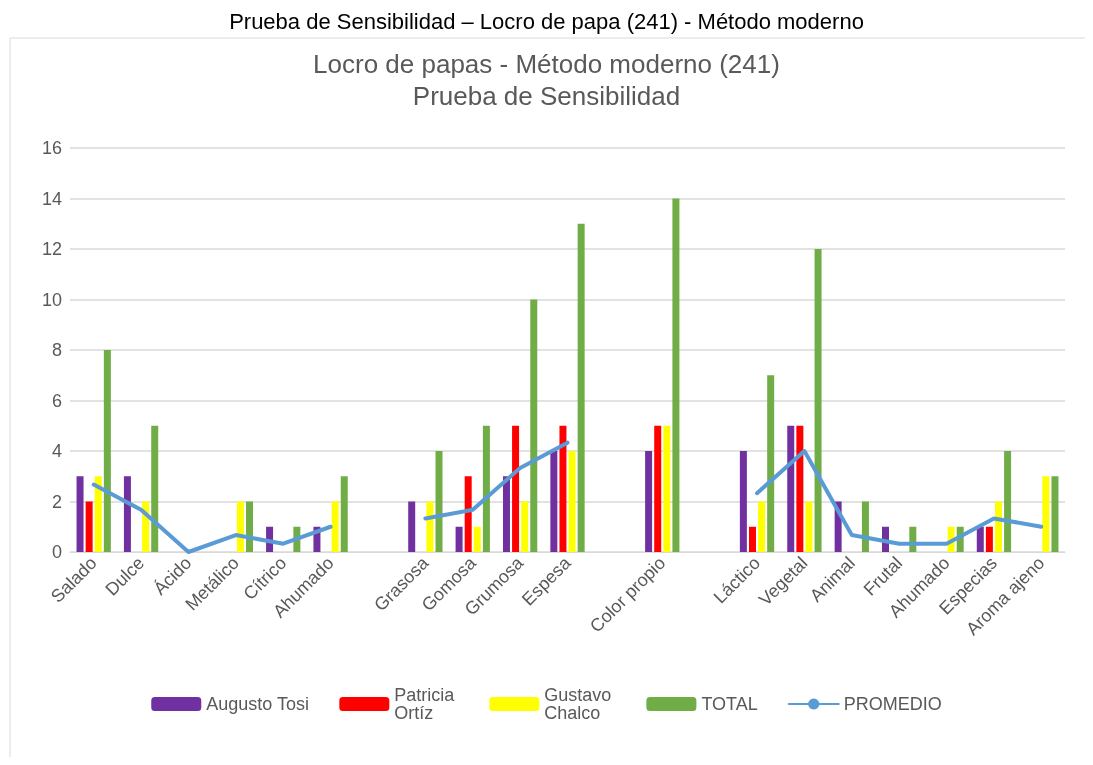 This screenshot has height=765, width=1093. Describe the element at coordinates (51, 299) in the screenshot. I see `y-tick-label: 10` at that location.